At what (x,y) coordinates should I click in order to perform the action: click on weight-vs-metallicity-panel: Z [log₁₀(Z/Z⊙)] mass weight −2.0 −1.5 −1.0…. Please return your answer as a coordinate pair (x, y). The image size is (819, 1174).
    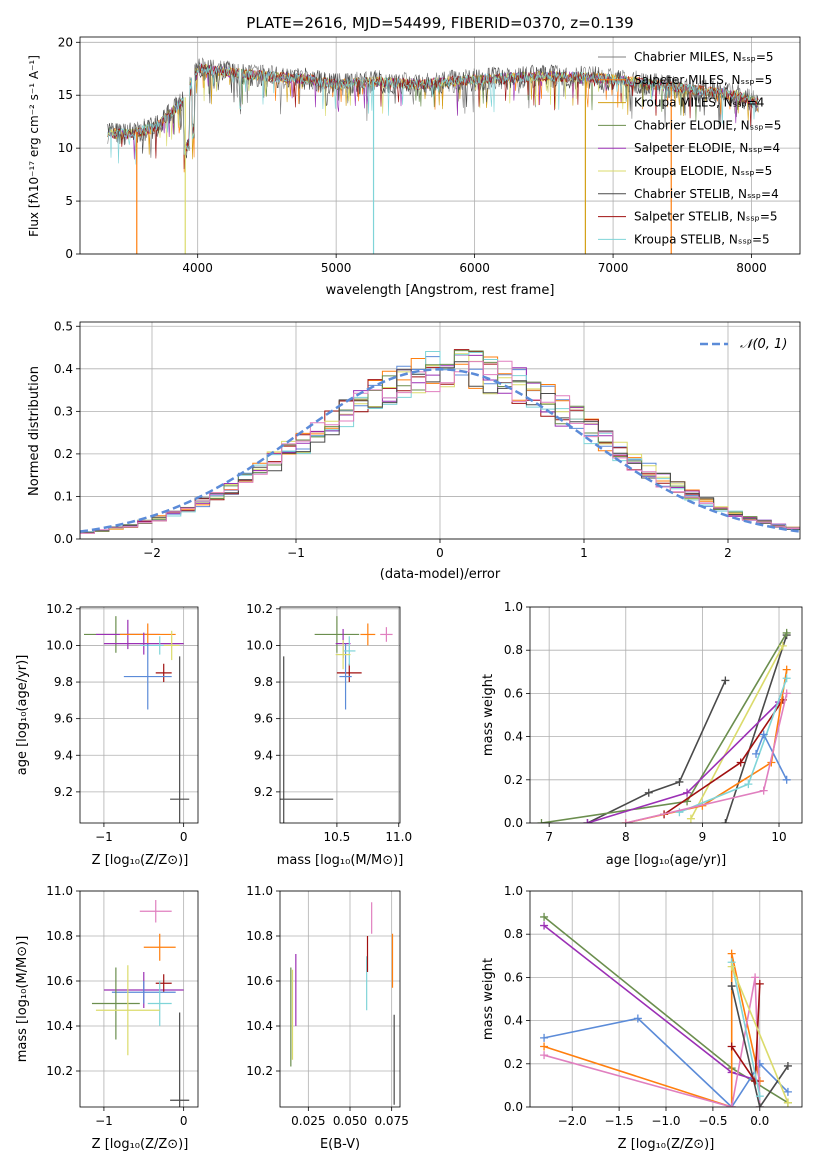
    Looking at the image, I should click on (642, 1018).